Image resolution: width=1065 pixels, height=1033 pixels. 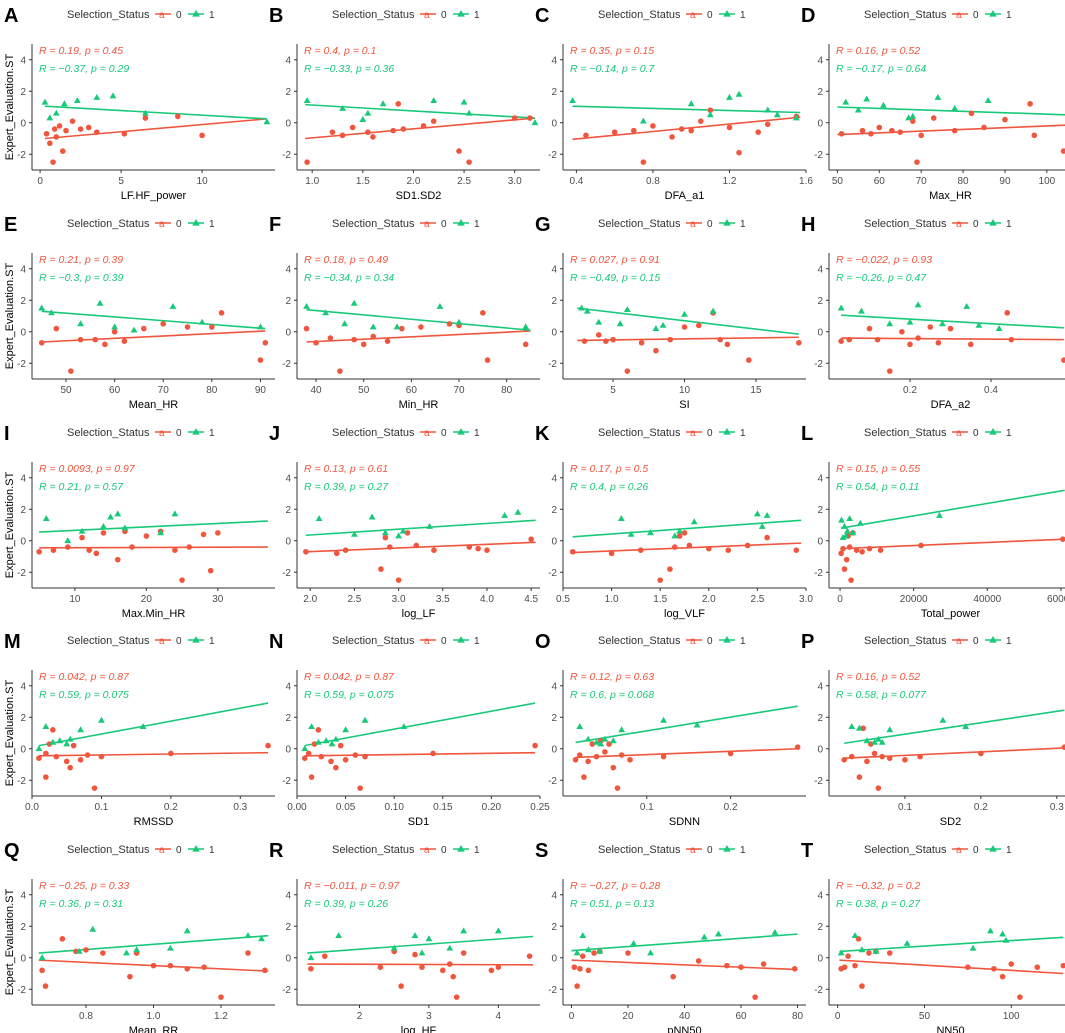 What do you see at coordinates (81, 260) in the screenshot?
I see `stats-group0: R = 0.21, p = 0.39` at bounding box center [81, 260].